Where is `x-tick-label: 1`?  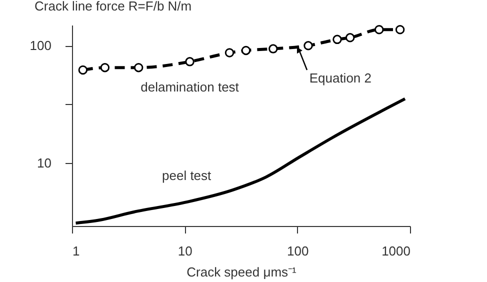 x-tick-label: 1 is located at coordinates (76, 251).